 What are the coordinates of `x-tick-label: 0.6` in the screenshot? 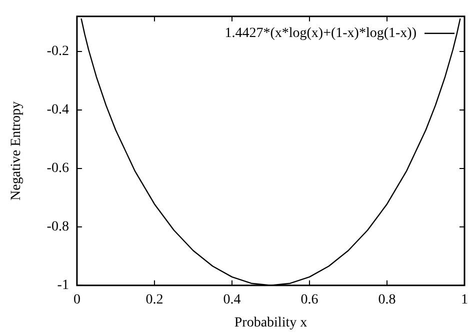 It's located at (309, 300).